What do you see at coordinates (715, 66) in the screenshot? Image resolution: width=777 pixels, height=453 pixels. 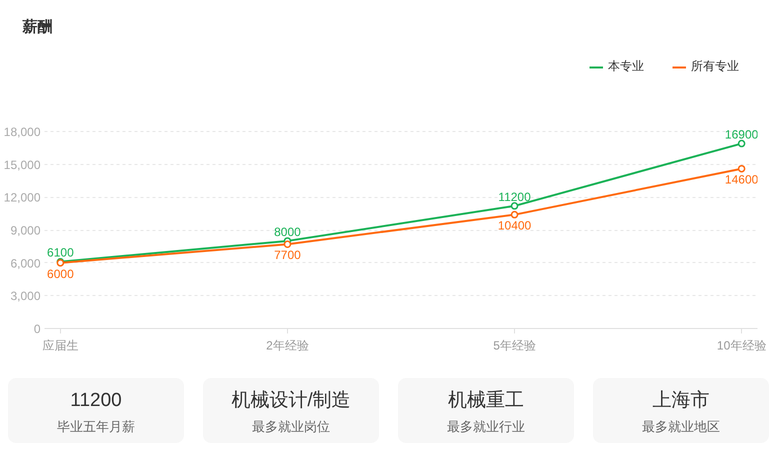 I see `legend-label: 所有专业` at bounding box center [715, 66].